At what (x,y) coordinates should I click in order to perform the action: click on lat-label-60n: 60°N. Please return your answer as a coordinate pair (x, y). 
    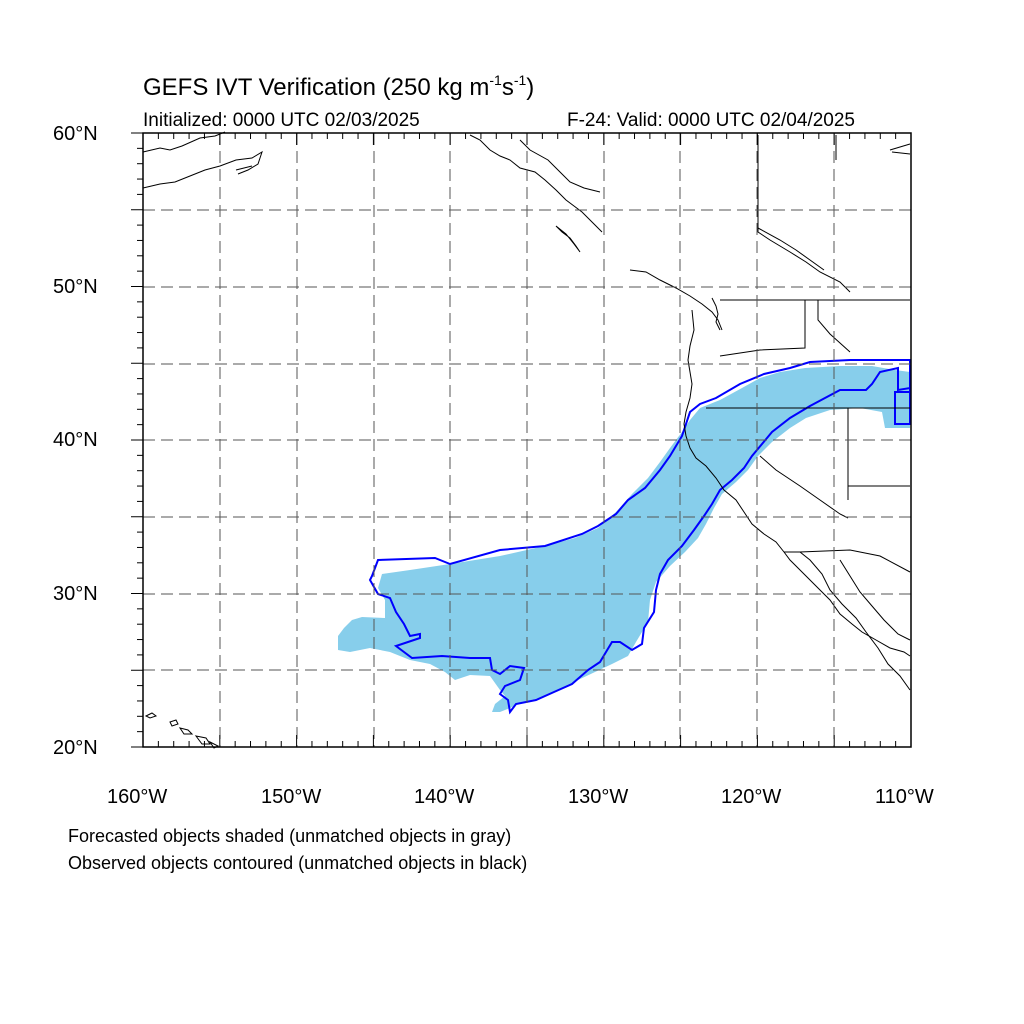
    Looking at the image, I should click on (75, 134).